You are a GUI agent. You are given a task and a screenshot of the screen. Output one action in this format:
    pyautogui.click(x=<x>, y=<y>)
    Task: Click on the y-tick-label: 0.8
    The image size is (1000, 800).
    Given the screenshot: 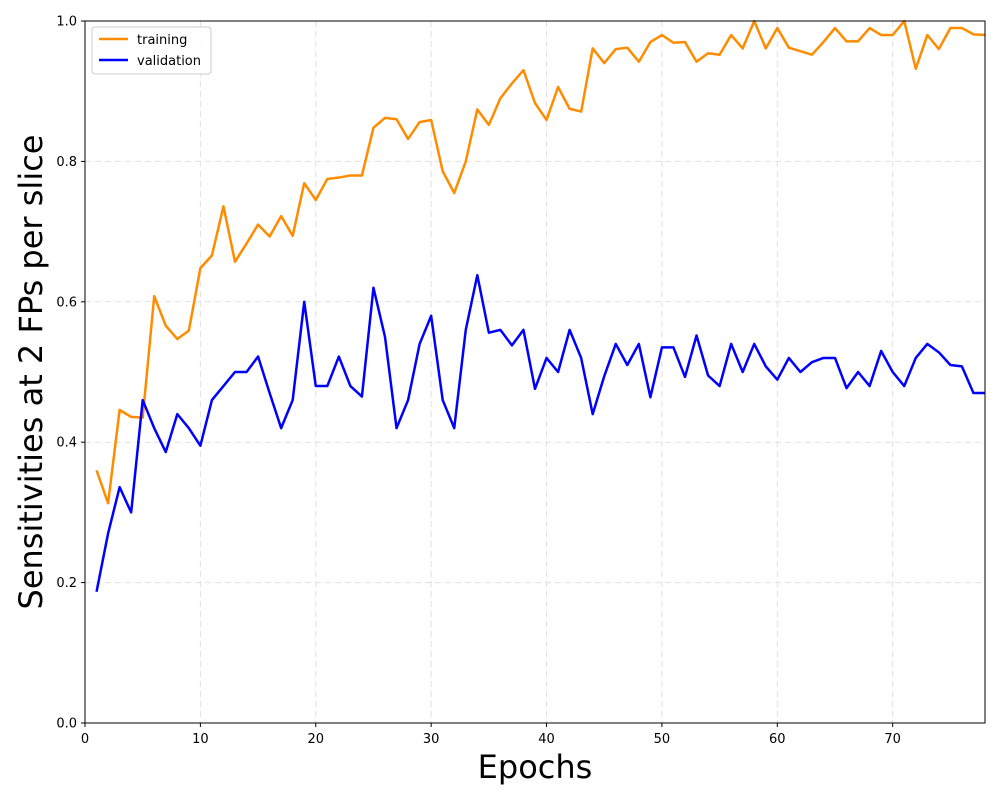 What is the action you would take?
    pyautogui.click(x=66, y=162)
    